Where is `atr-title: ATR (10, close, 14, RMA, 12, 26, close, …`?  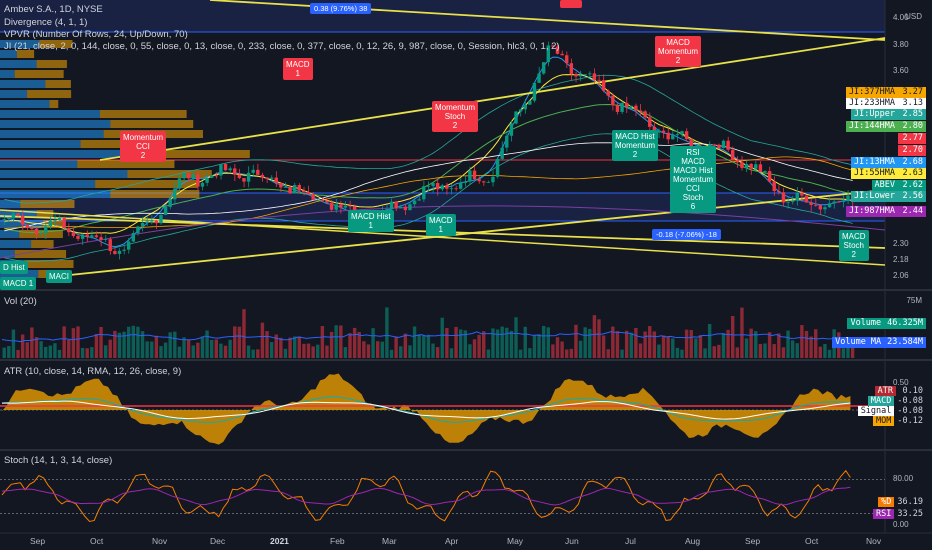 atr-title: ATR (10, close, 14, RMA, 12, 26, close, … is located at coordinates (93, 371).